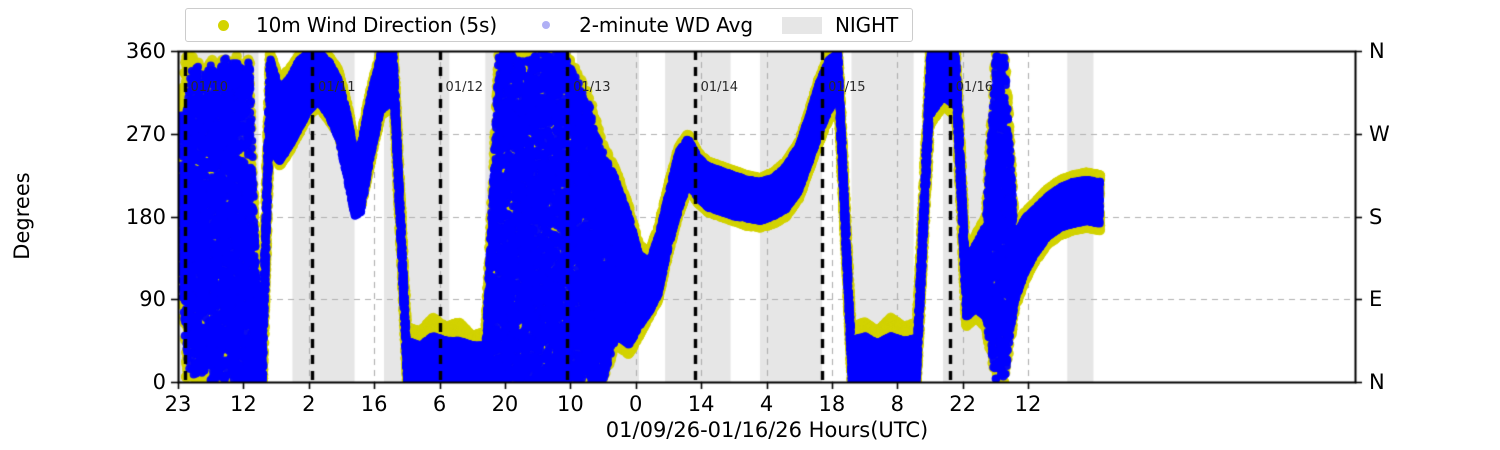  What do you see at coordinates (592, 87) in the screenshot?
I see `day-boundary-label: 01/13` at bounding box center [592, 87].